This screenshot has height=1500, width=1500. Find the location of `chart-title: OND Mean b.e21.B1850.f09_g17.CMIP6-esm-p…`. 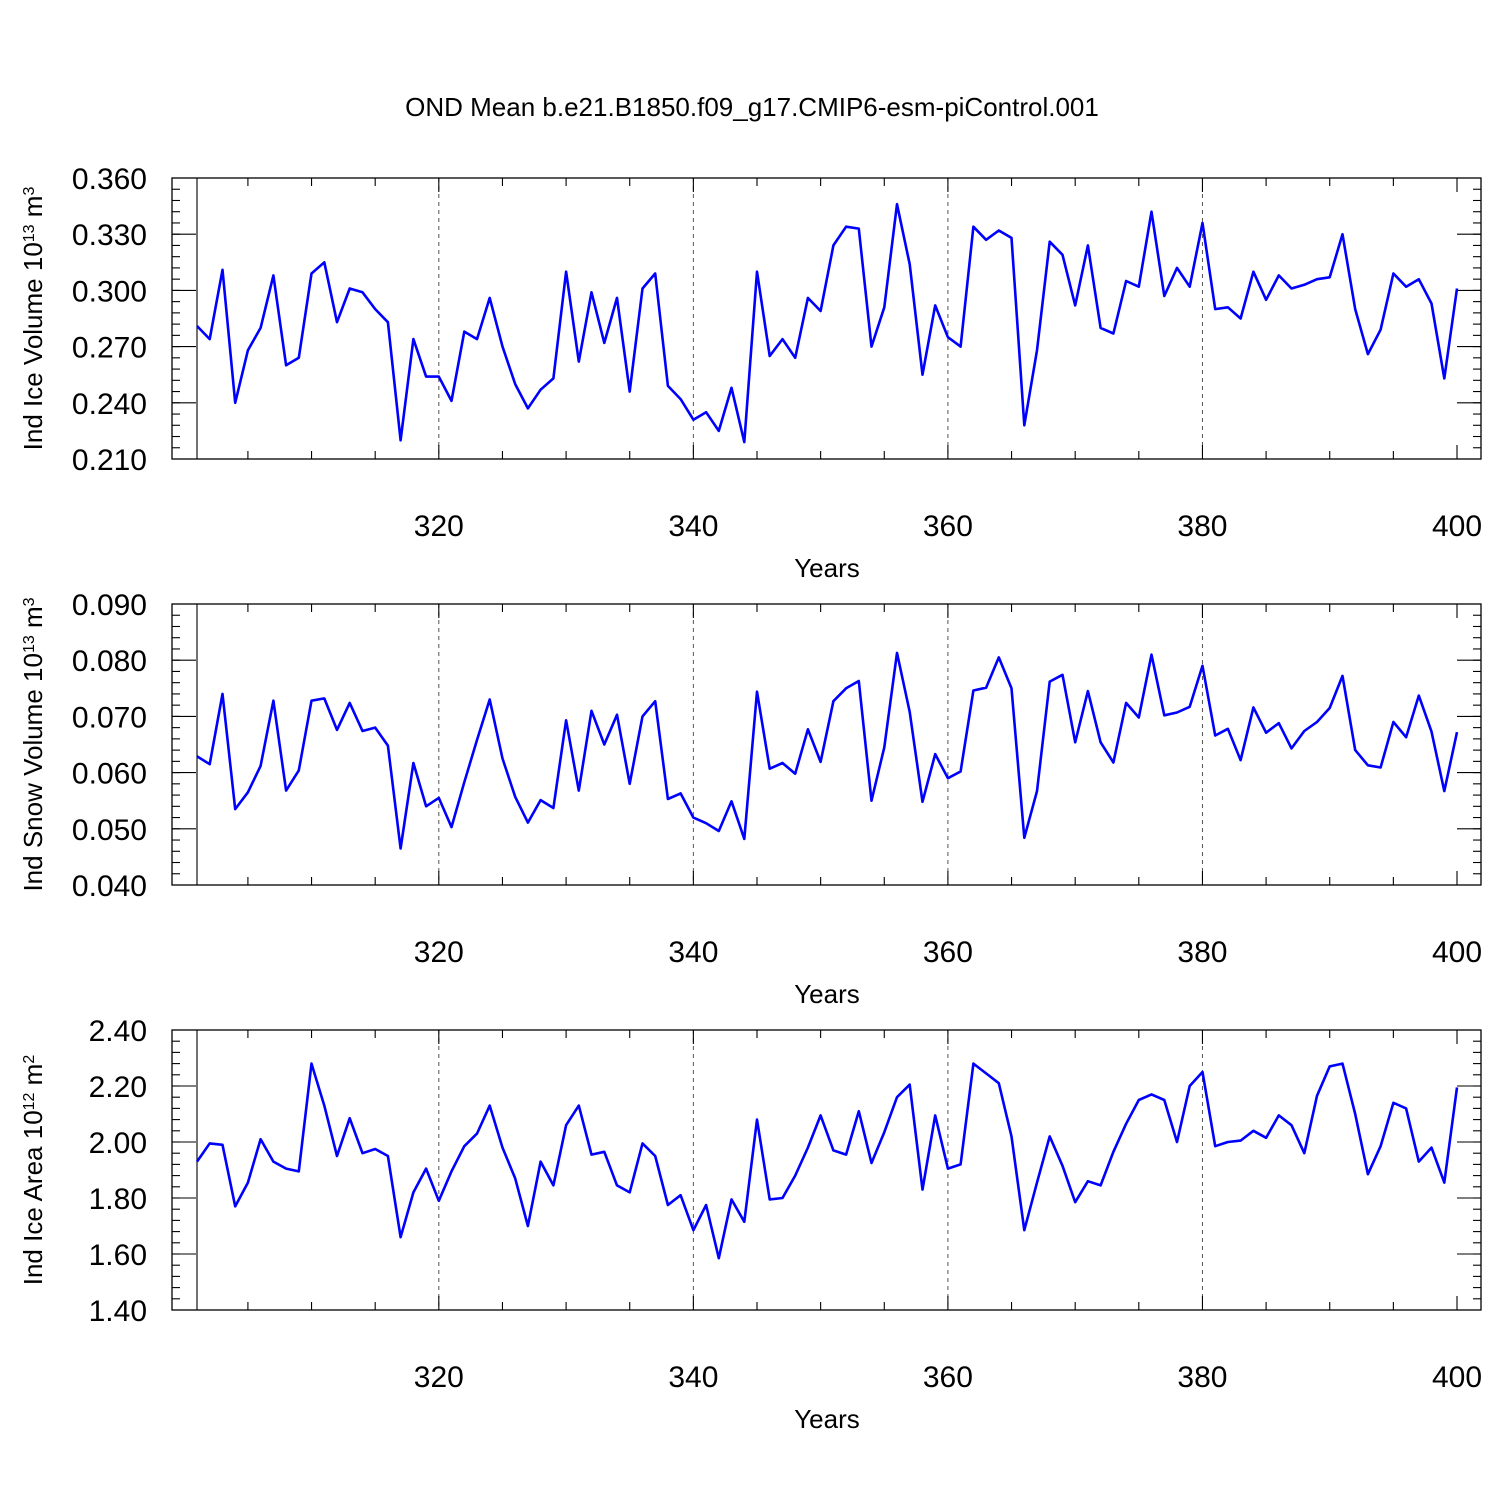

chart-title: OND Mean b.e21.B1850.f09_g17.CMIP6-esm-p… is located at coordinates (752, 107).